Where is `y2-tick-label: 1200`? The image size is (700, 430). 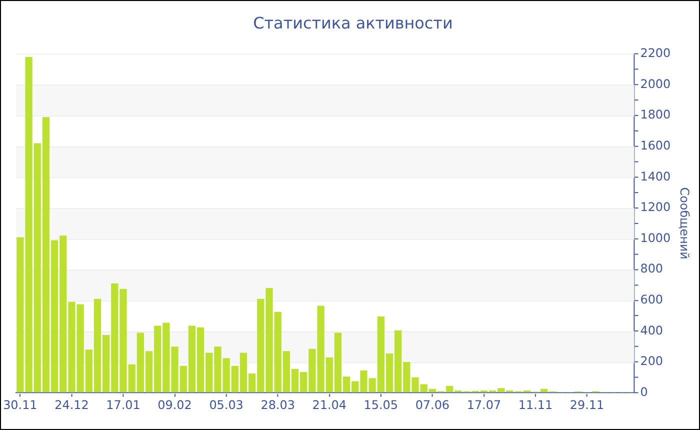 y2-tick-label: 1200 is located at coordinates (655, 207).